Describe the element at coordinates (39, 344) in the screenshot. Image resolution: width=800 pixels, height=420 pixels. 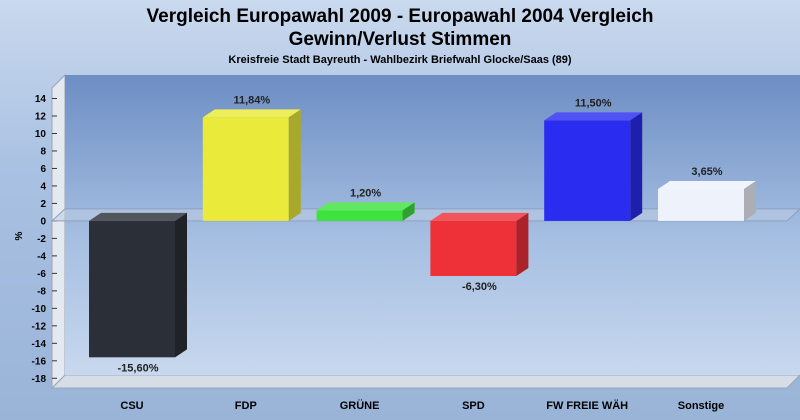
I see `y-tick-label: -14` at that location.